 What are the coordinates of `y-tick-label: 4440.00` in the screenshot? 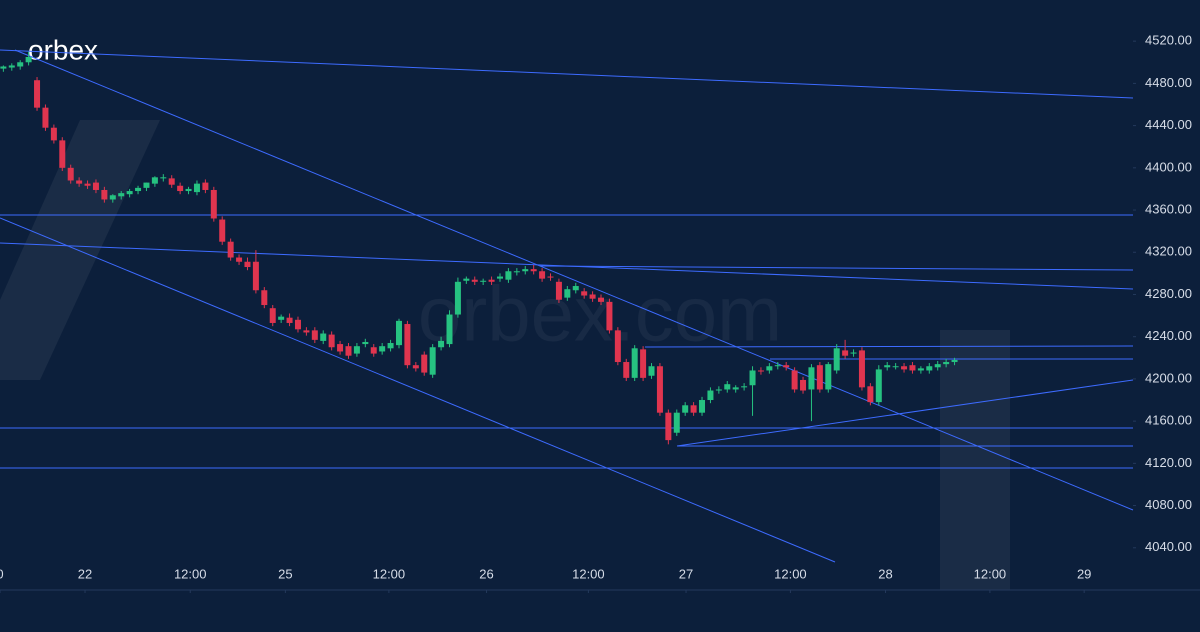 It's located at (1168, 124).